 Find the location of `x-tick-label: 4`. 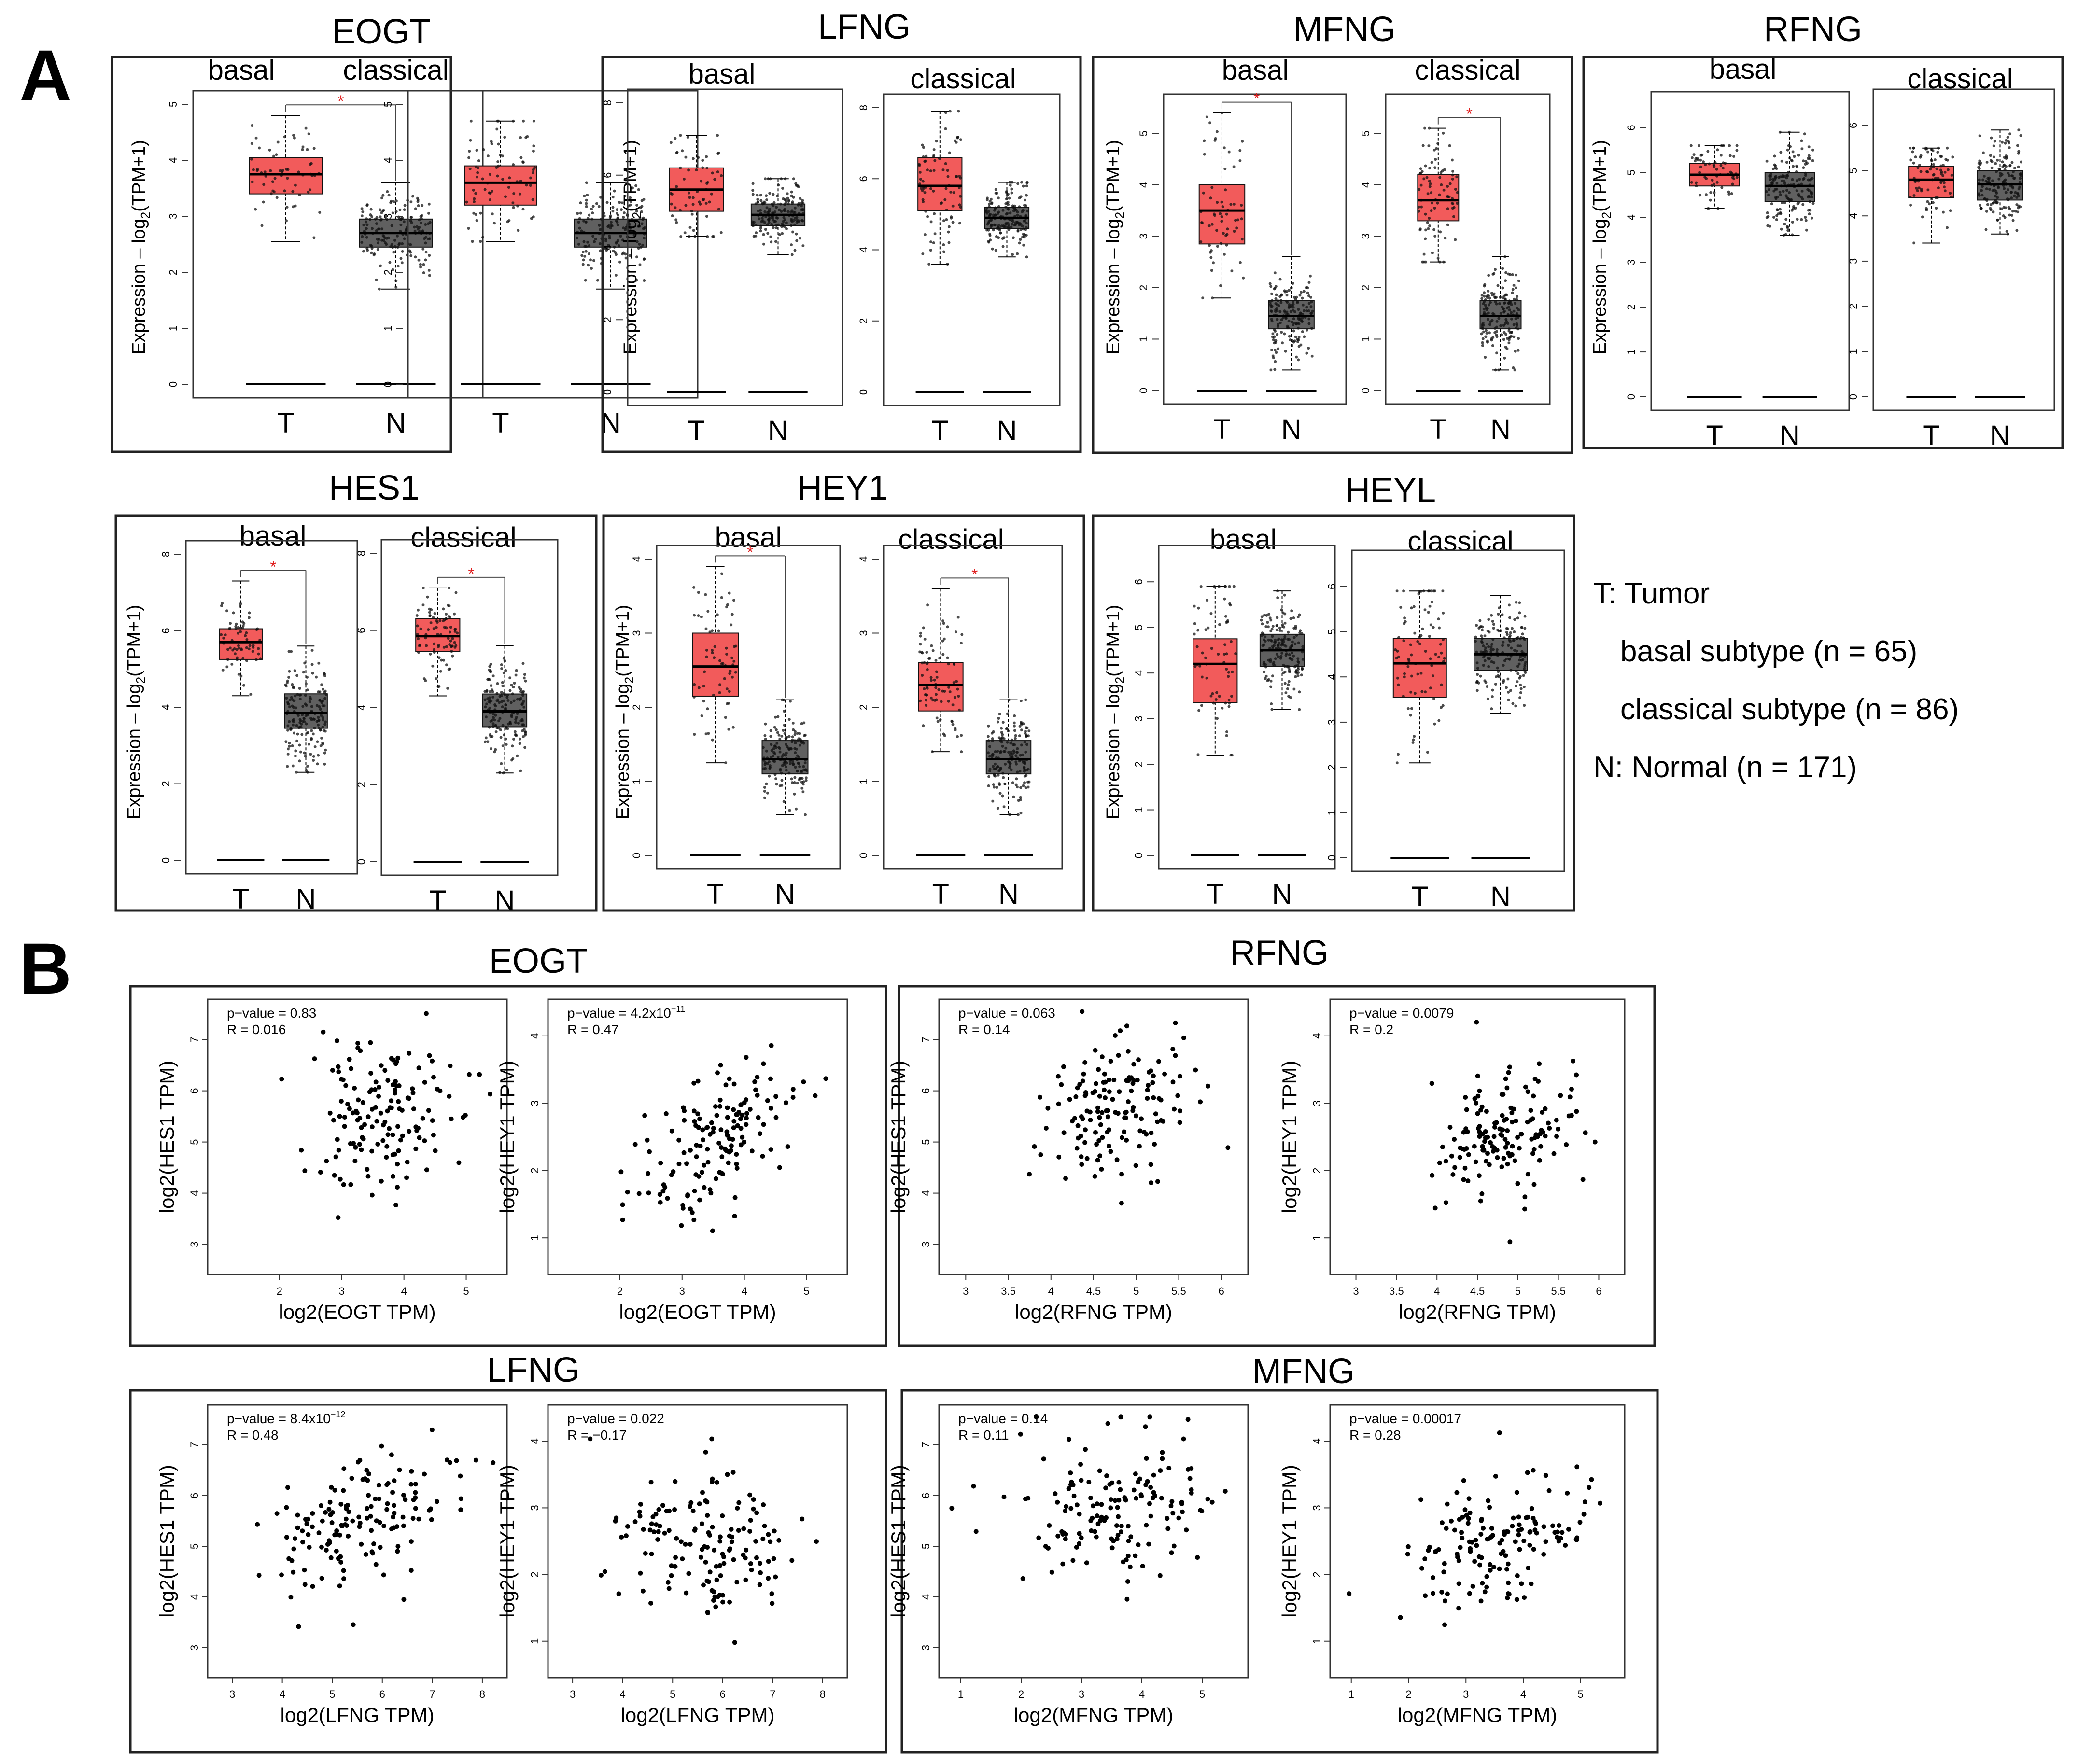

x-tick-label: 4 is located at coordinates (1051, 1291).